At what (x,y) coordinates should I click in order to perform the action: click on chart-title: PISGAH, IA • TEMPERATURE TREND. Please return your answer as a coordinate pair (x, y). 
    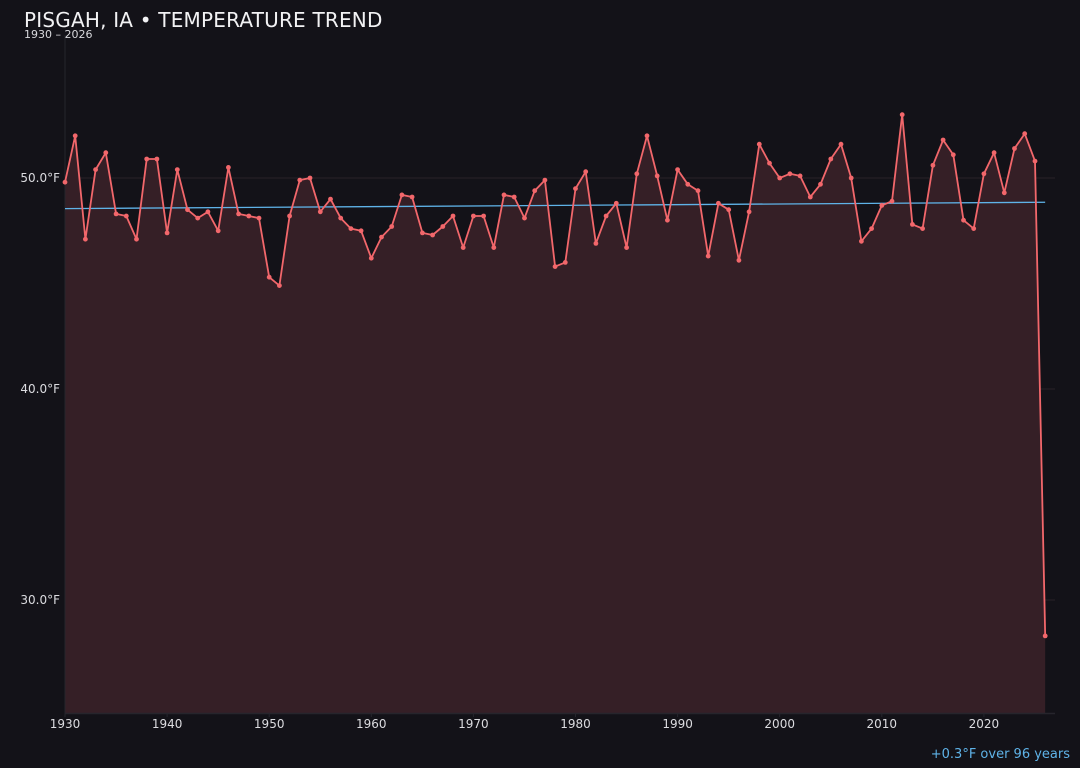
    Looking at the image, I should click on (203, 20).